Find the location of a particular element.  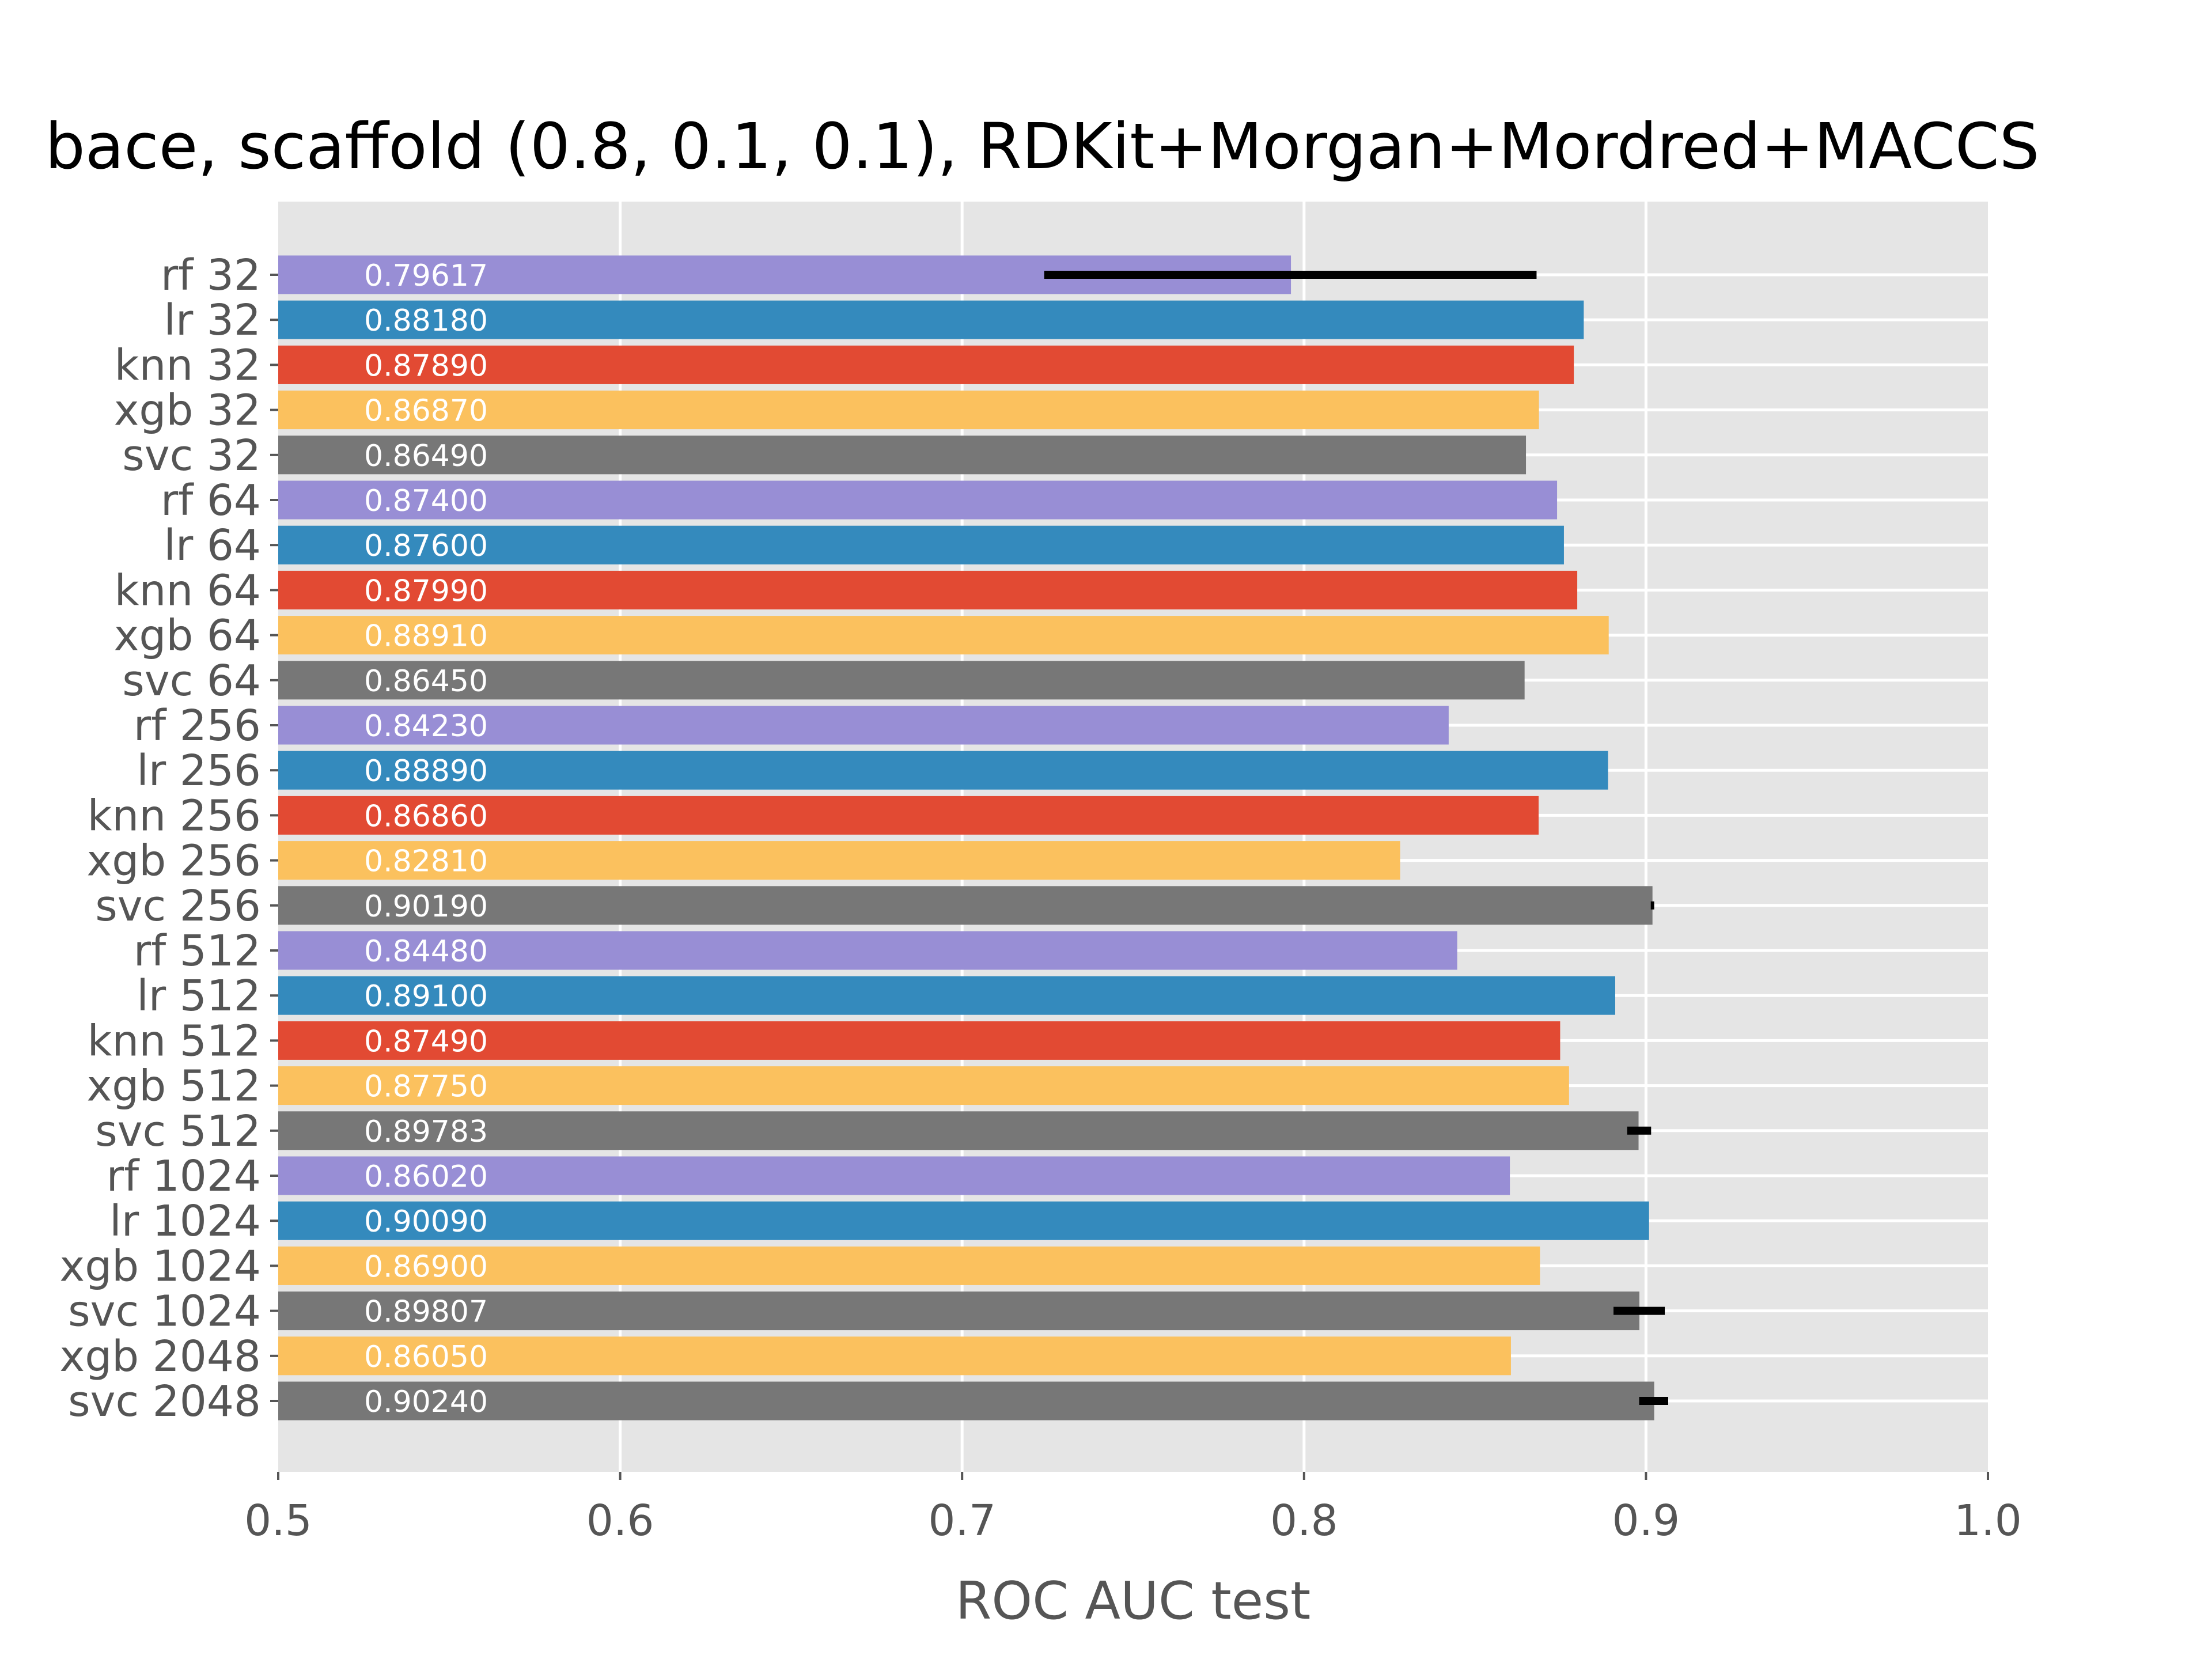

y-tick-label: lr 32 is located at coordinates (212, 320).